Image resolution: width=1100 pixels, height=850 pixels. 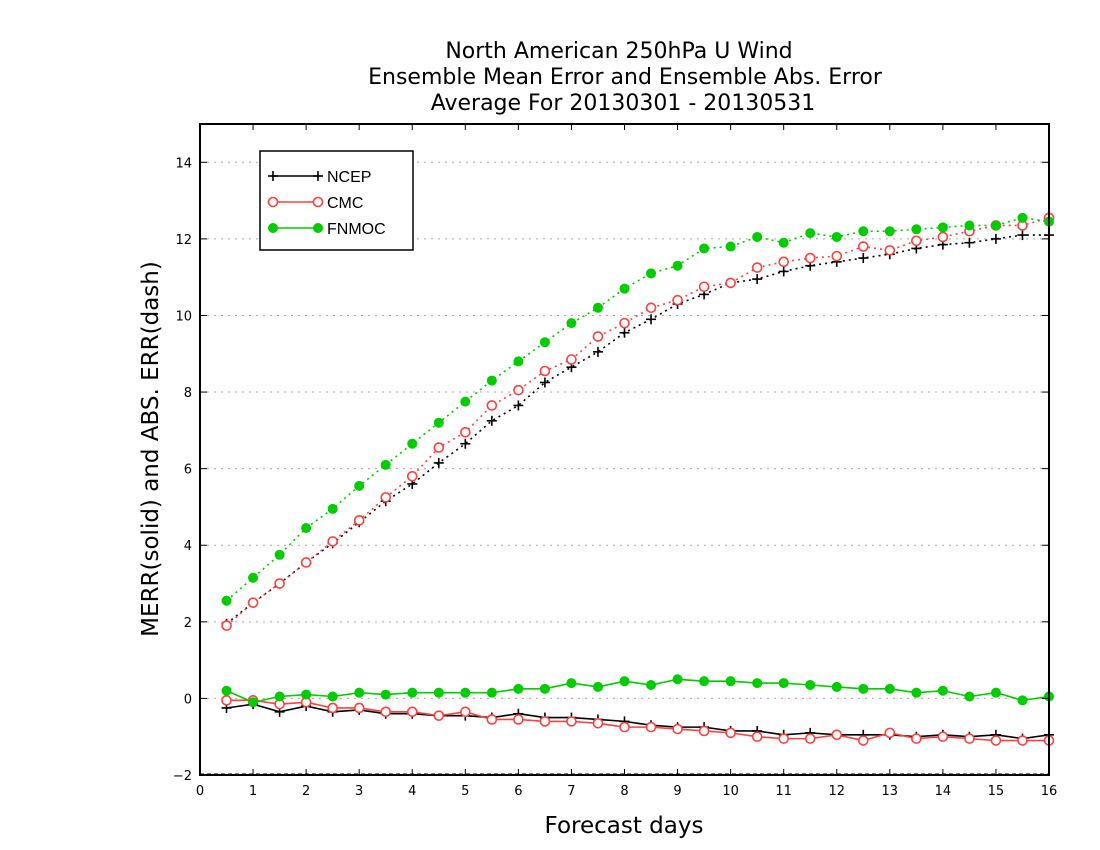 I want to click on x-tick-label: 7, so click(x=571, y=791).